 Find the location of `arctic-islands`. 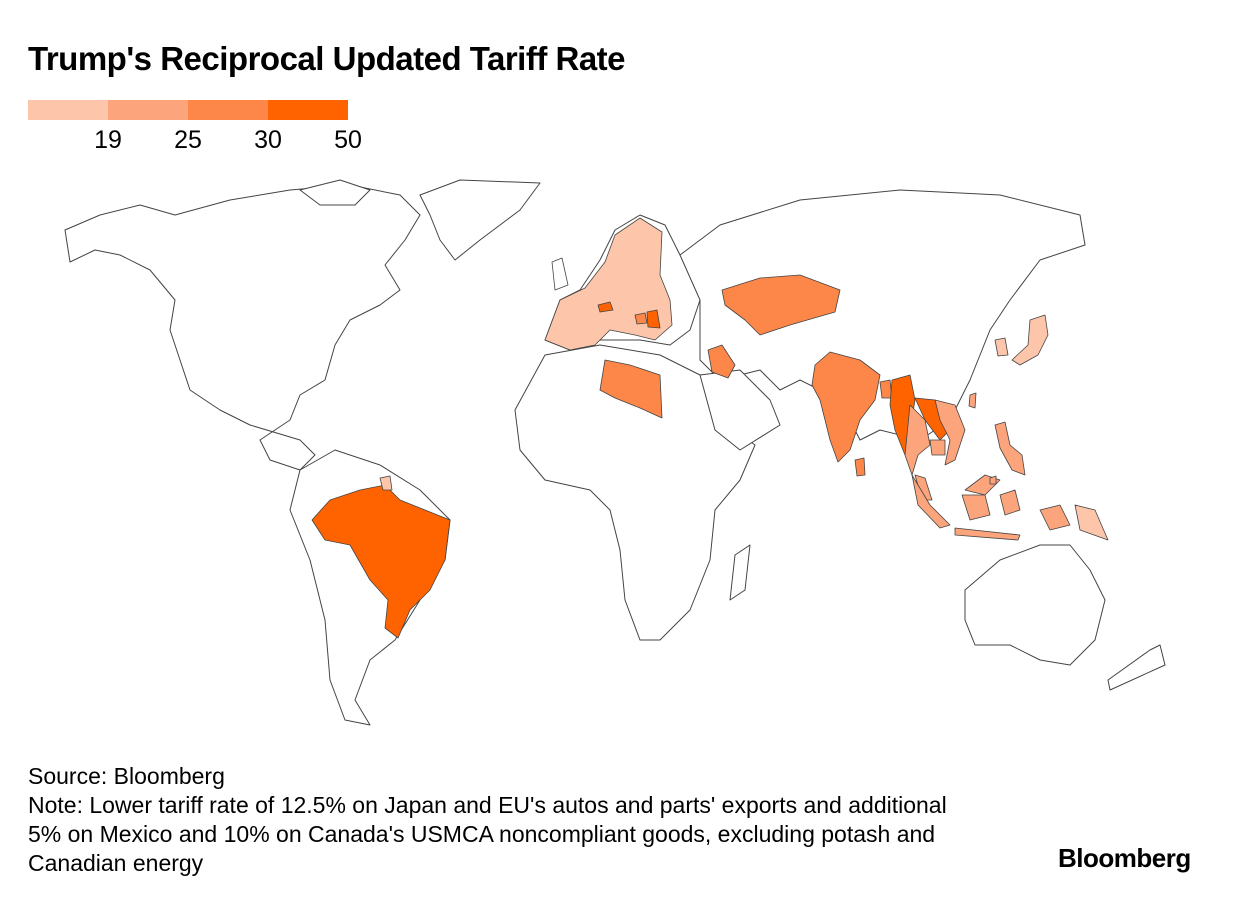

arctic-islands is located at coordinates (335, 192).